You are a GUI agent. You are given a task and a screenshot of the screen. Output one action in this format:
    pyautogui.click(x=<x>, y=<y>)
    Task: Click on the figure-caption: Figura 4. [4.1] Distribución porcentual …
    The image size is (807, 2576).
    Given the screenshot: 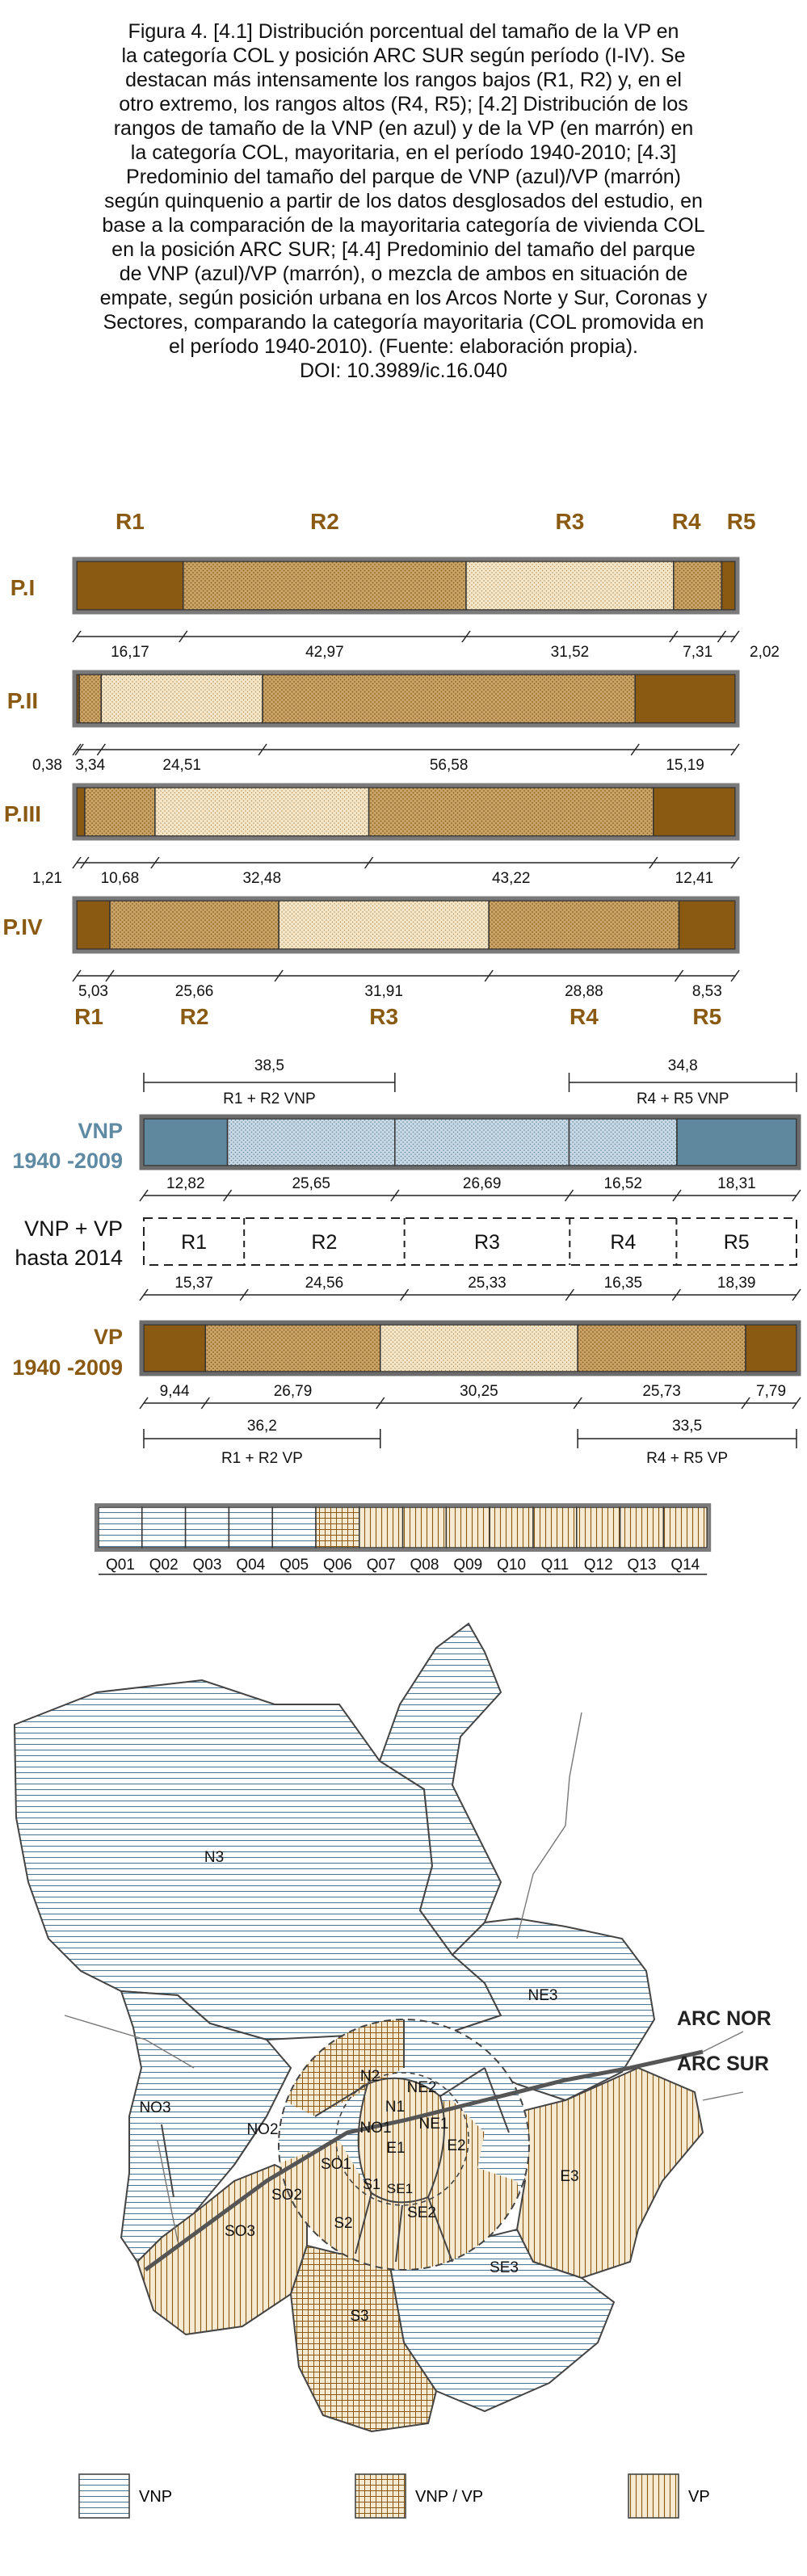 What is the action you would take?
    pyautogui.click(x=404, y=201)
    